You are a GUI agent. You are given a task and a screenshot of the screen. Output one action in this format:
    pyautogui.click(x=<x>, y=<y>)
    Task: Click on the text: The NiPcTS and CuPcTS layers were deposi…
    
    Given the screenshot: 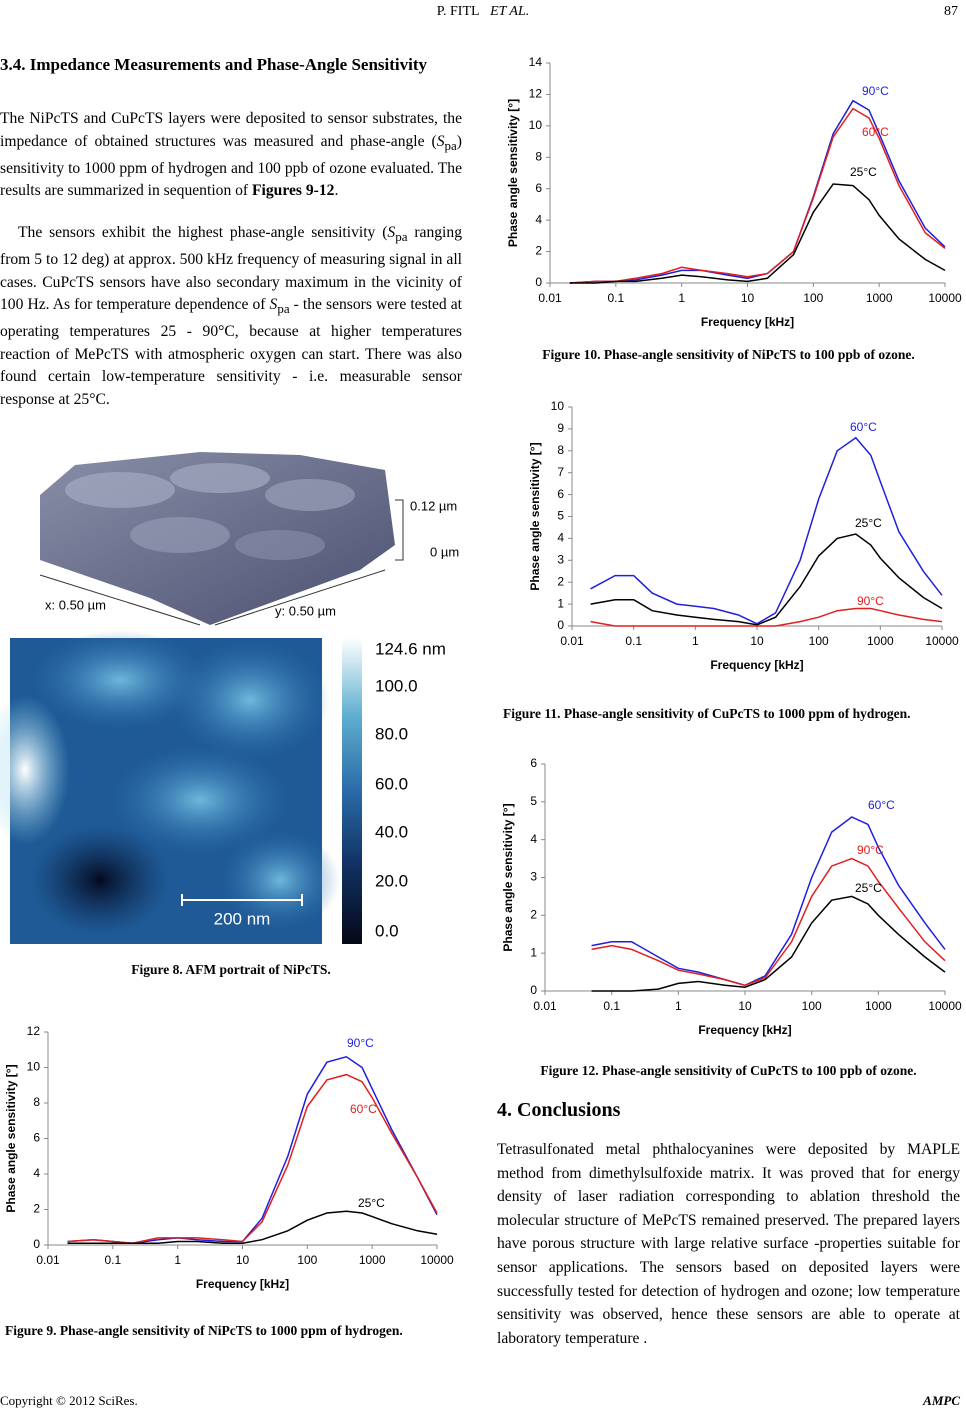 What is the action you would take?
    pyautogui.click(x=231, y=130)
    